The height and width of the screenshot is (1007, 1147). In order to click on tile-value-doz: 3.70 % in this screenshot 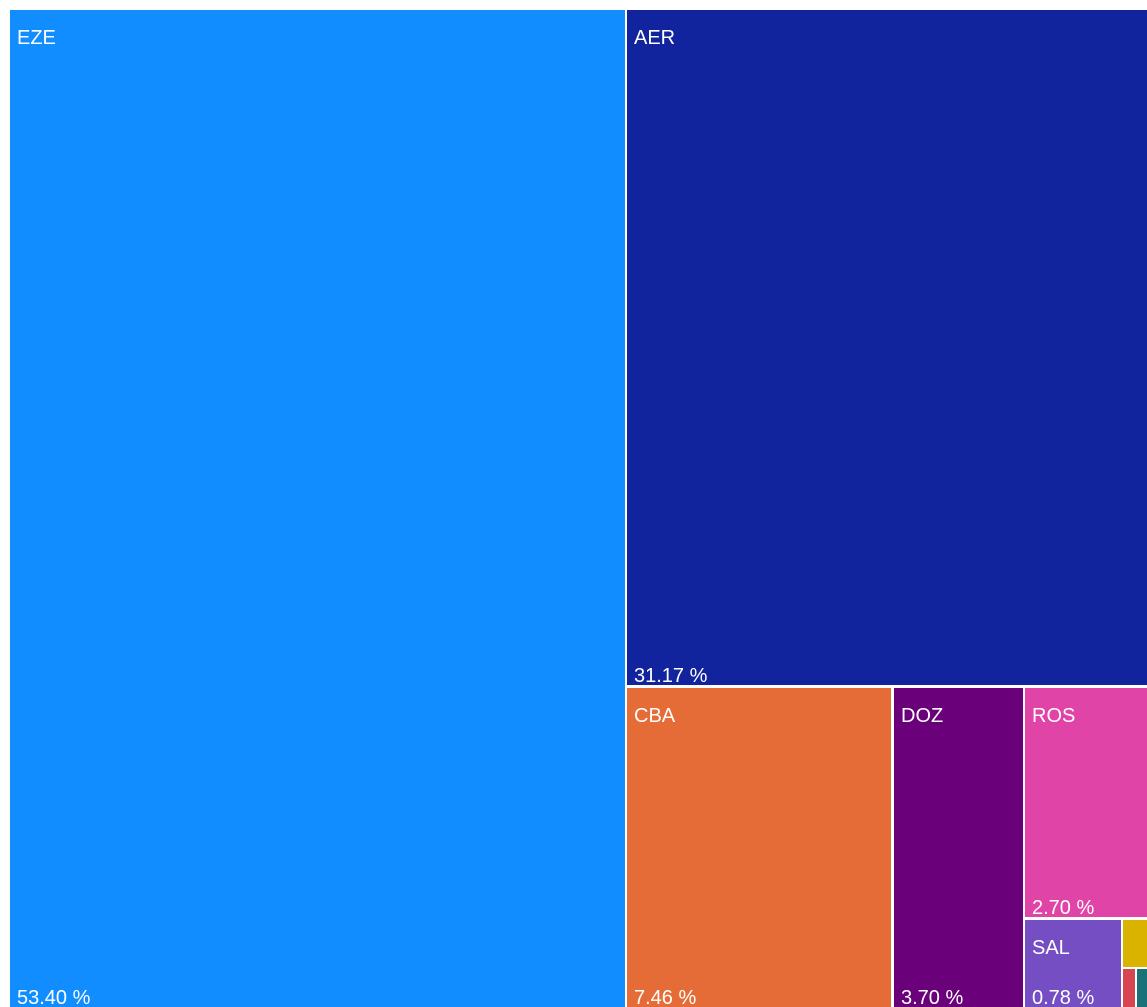, I will do `click(932, 997)`.